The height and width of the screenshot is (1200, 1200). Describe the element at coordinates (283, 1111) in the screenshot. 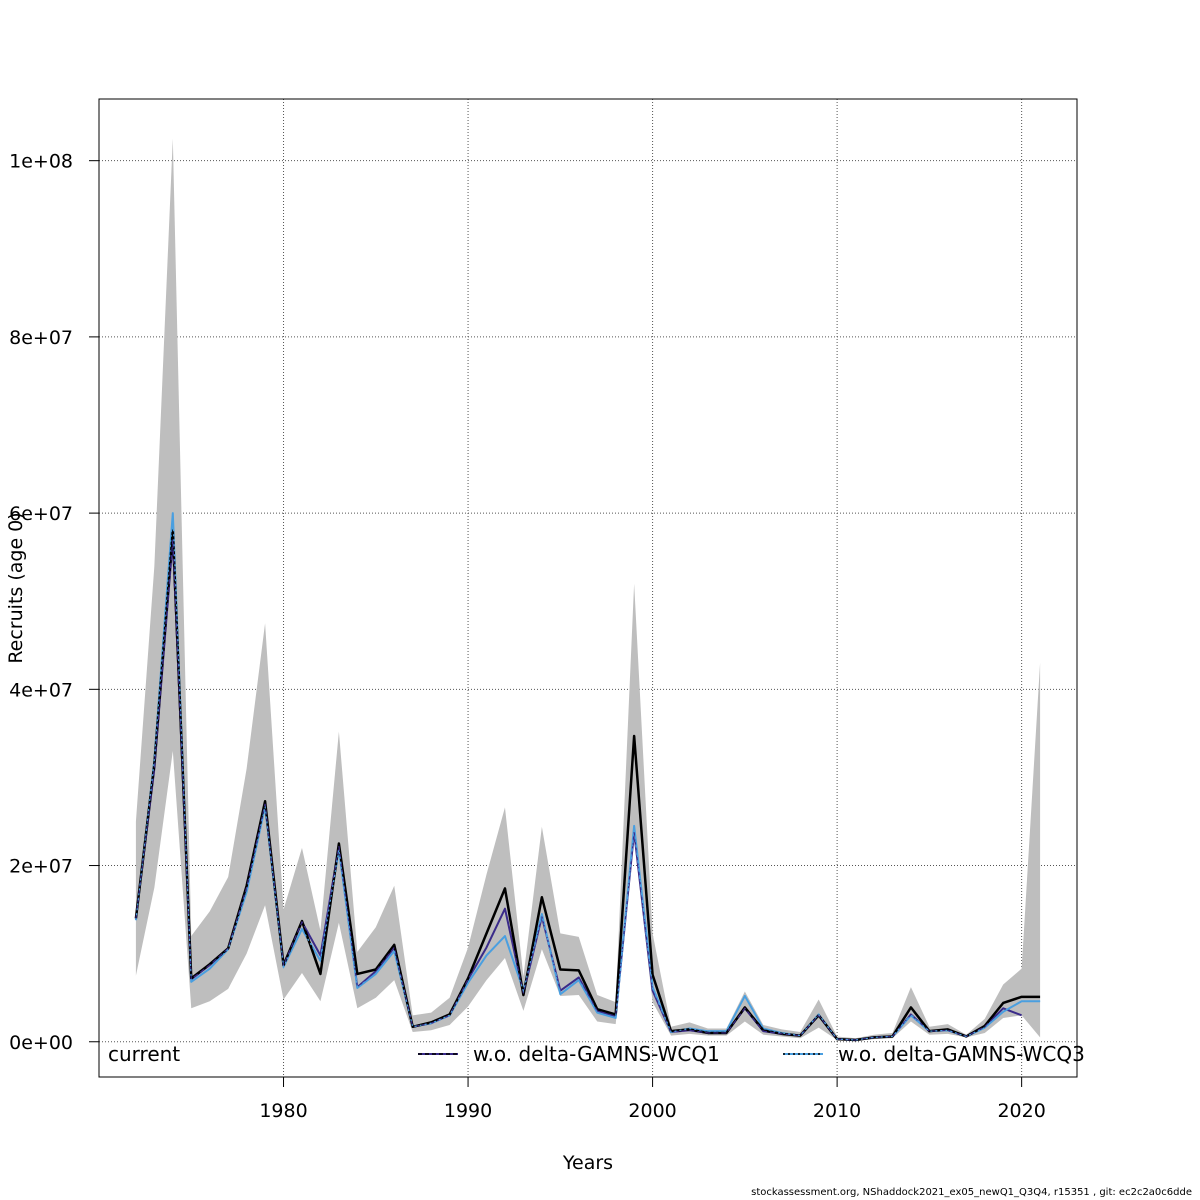

I see `x-tick-label: 1980` at that location.